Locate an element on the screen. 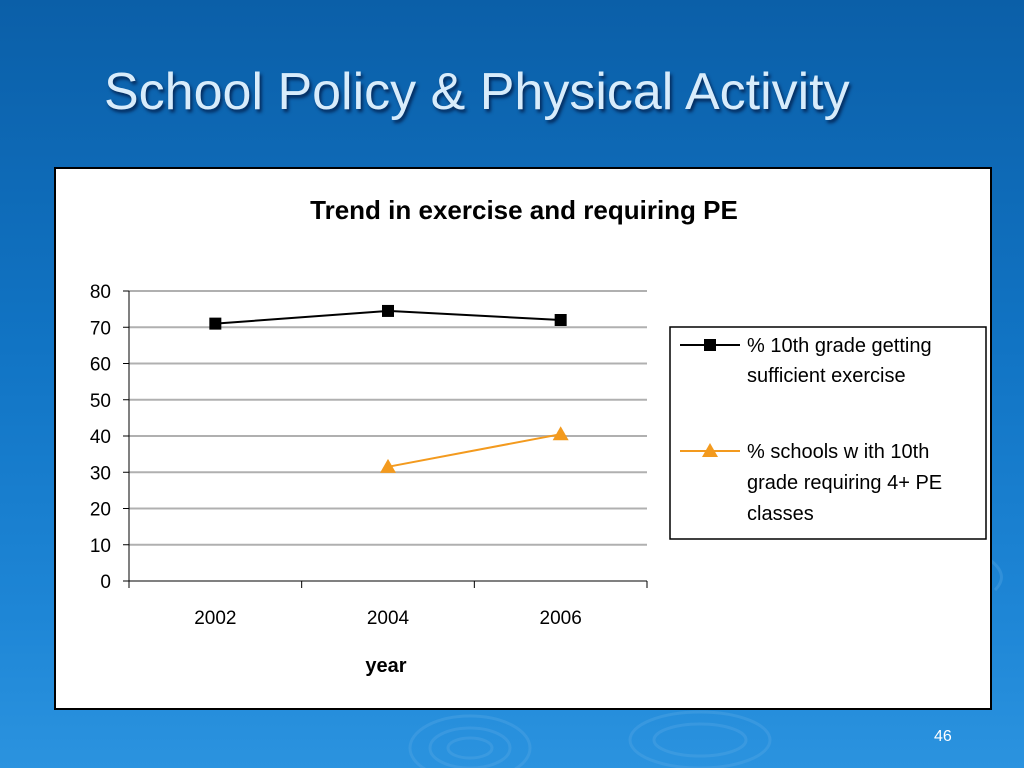 This screenshot has height=768, width=1024. y-tick-label: 40 is located at coordinates (100, 437).